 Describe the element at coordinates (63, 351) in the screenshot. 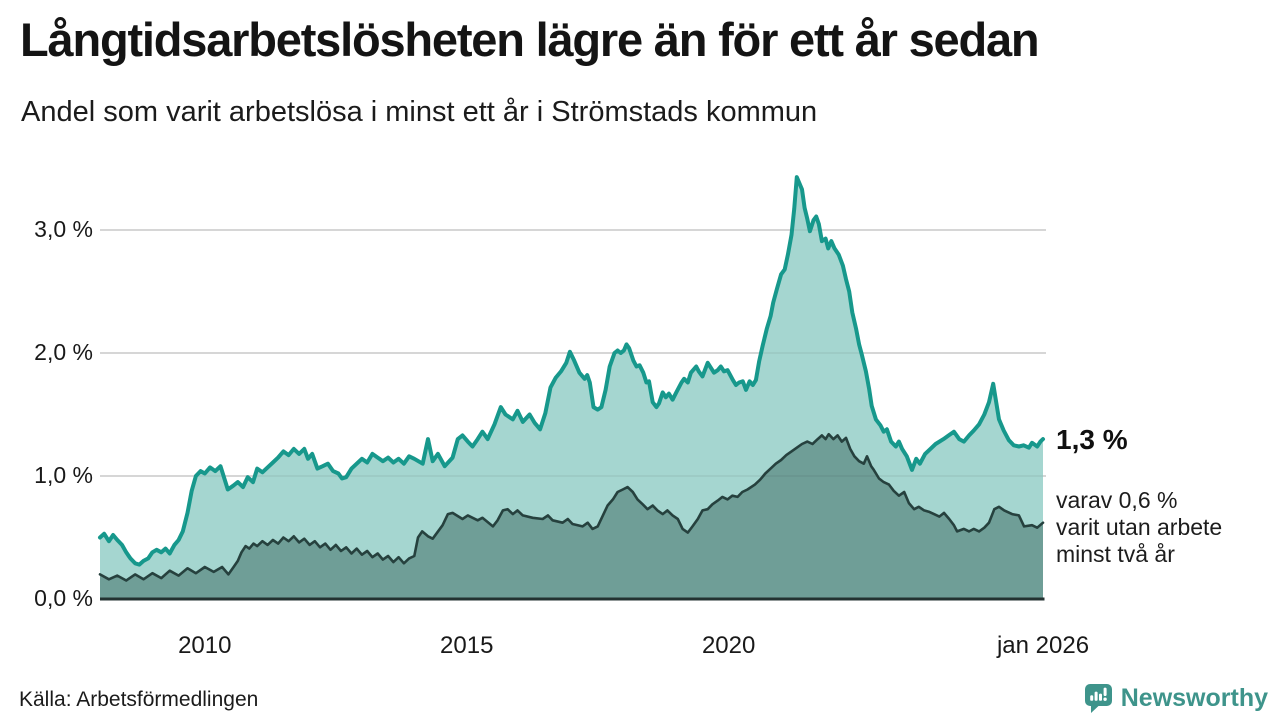

I see `y-axis-tick-label: 2,0 %` at that location.